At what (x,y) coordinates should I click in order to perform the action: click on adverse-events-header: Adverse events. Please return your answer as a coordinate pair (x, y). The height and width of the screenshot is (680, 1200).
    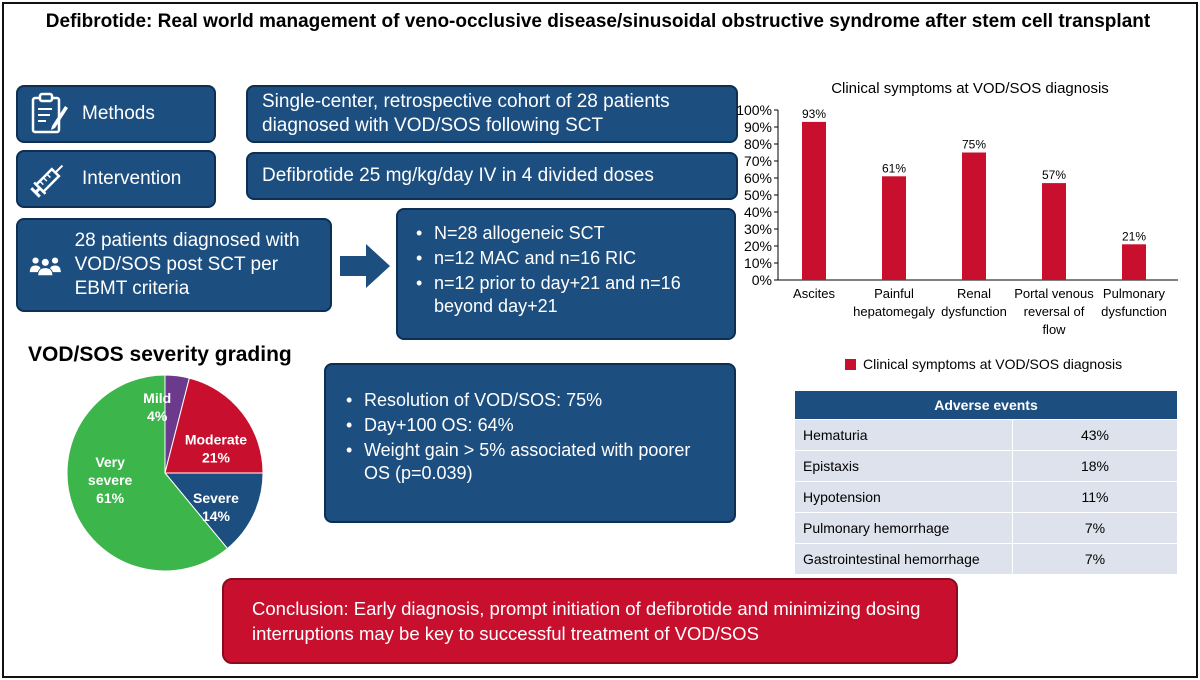
    Looking at the image, I should click on (986, 405).